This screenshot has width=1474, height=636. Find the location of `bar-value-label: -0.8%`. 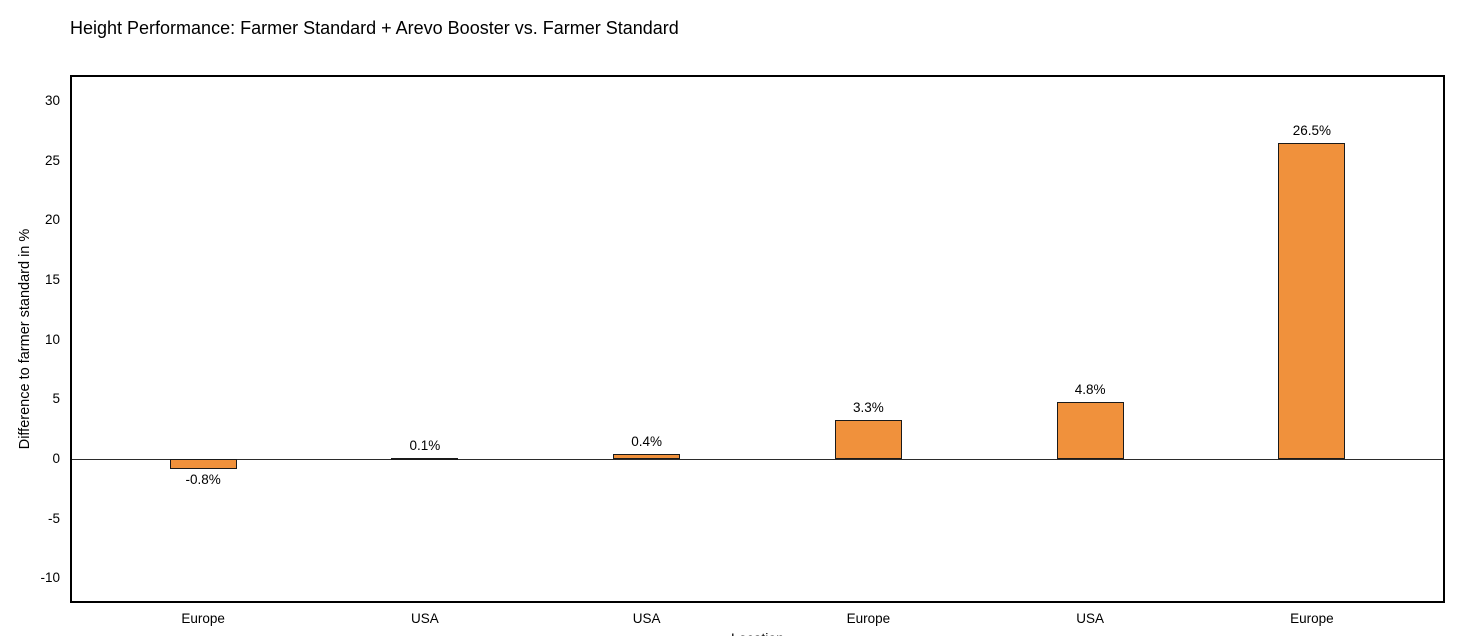

bar-value-label: -0.8% is located at coordinates (203, 479).